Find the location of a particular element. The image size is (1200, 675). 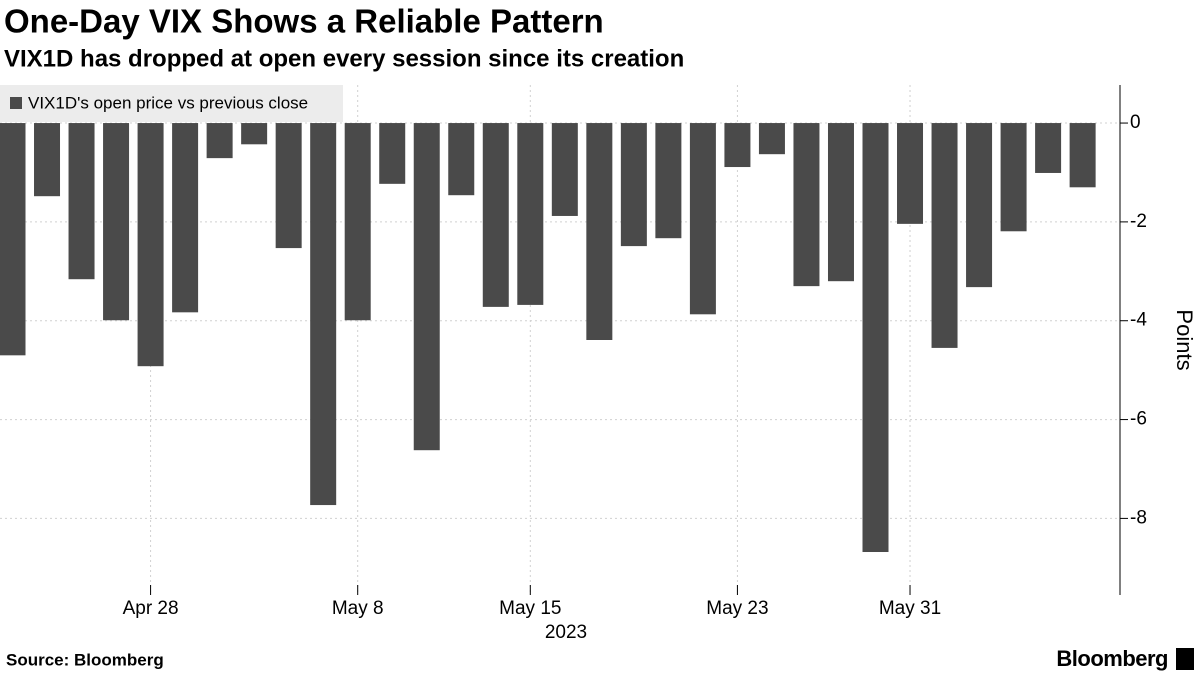

x-axis-annotation: 2023 is located at coordinates (566, 632).